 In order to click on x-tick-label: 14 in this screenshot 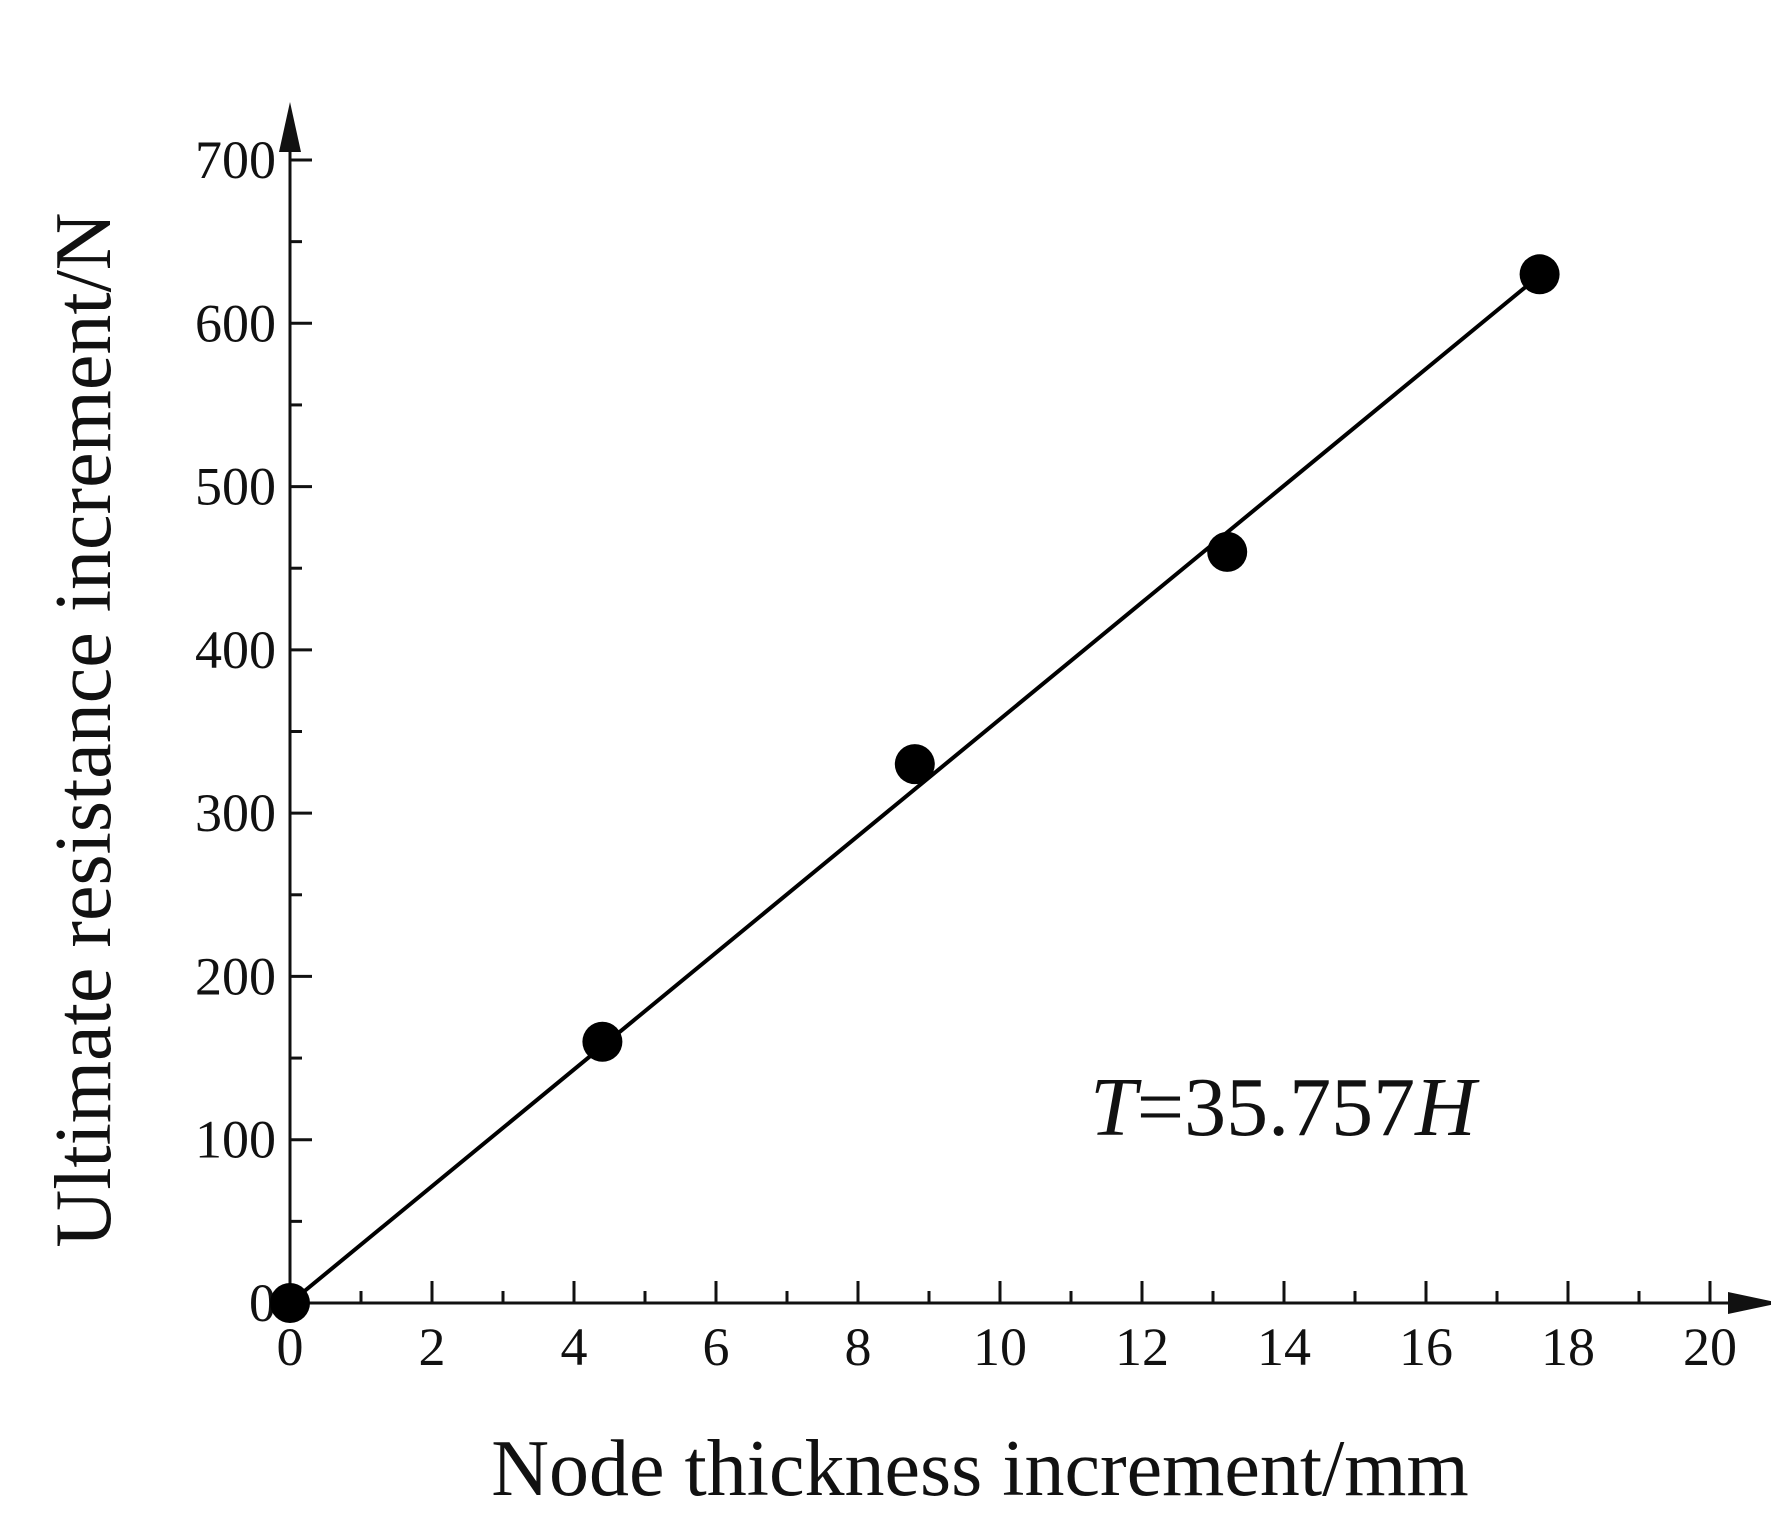, I will do `click(1284, 1347)`.